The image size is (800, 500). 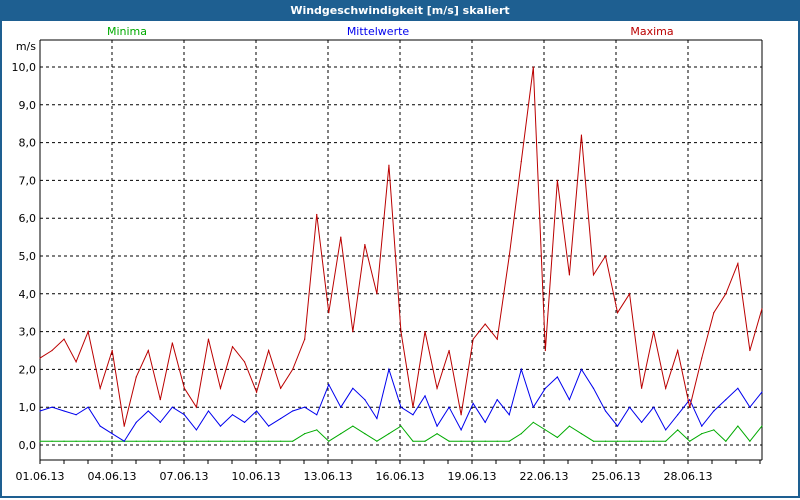 What do you see at coordinates (400, 476) in the screenshot?
I see `x-tick-label: 16.06.13` at bounding box center [400, 476].